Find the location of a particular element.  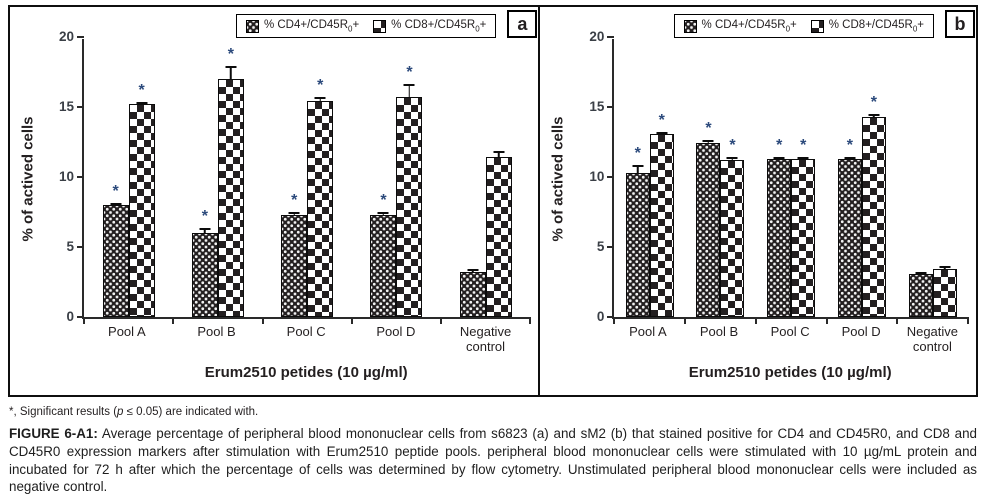

bar-cd8 is located at coordinates (944, 291).